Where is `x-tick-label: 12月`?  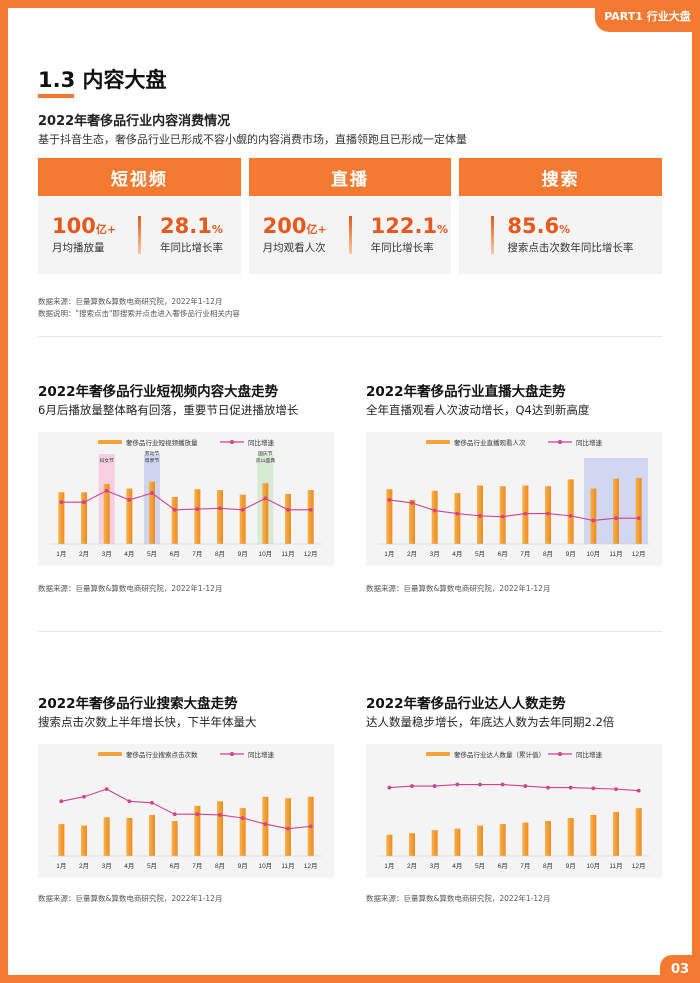
x-tick-label: 12月 is located at coordinates (311, 554).